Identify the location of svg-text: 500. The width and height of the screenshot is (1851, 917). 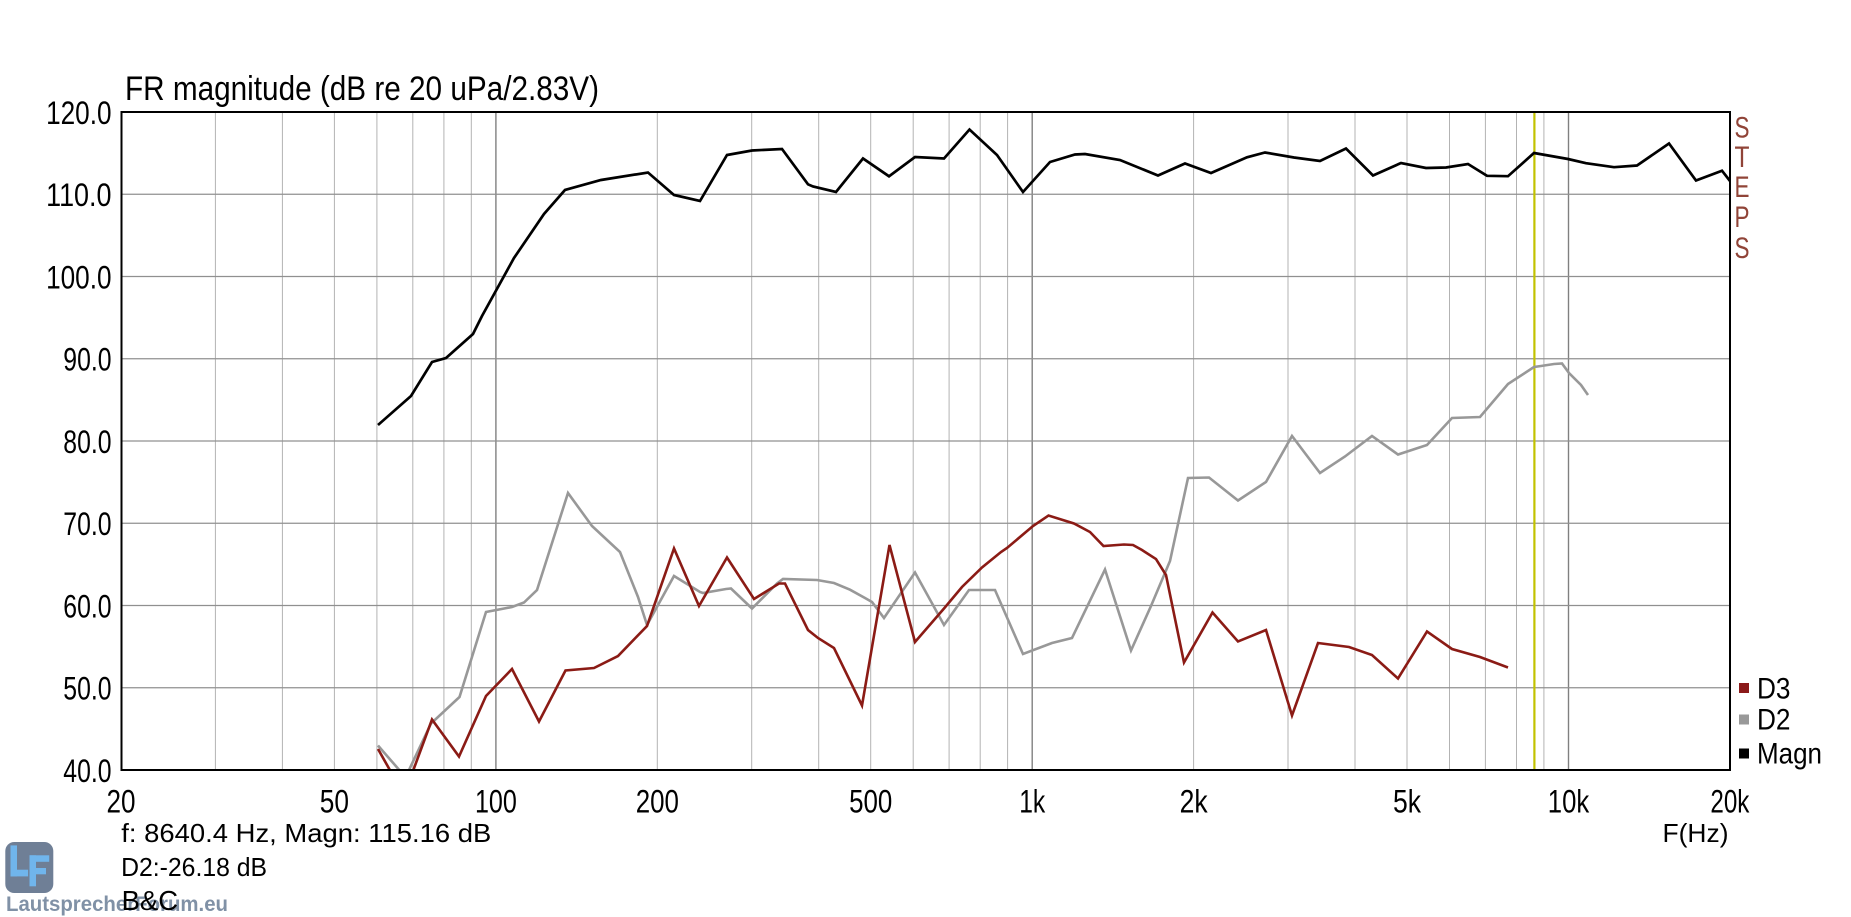
(870, 801).